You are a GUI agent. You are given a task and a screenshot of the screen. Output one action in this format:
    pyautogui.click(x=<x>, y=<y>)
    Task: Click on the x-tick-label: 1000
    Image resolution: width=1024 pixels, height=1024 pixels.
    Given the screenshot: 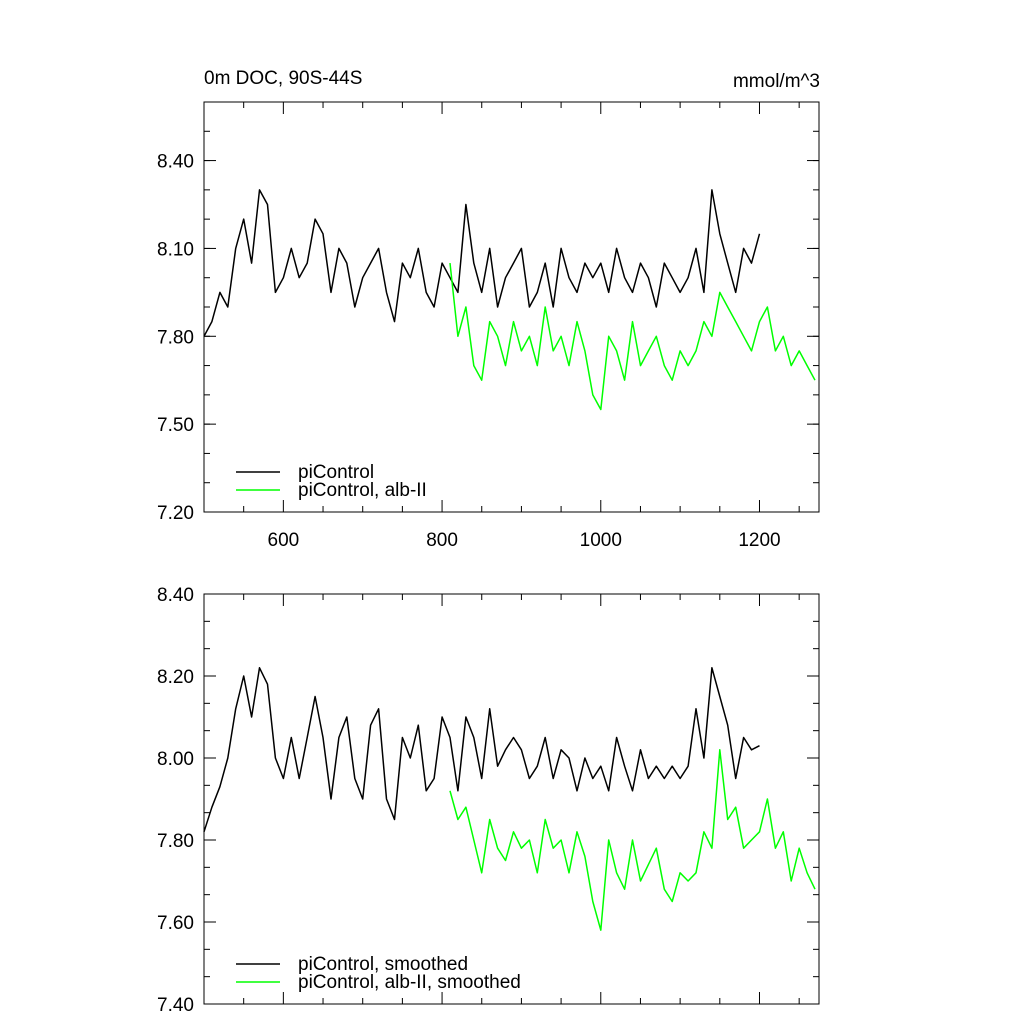 What is the action you would take?
    pyautogui.click(x=601, y=540)
    